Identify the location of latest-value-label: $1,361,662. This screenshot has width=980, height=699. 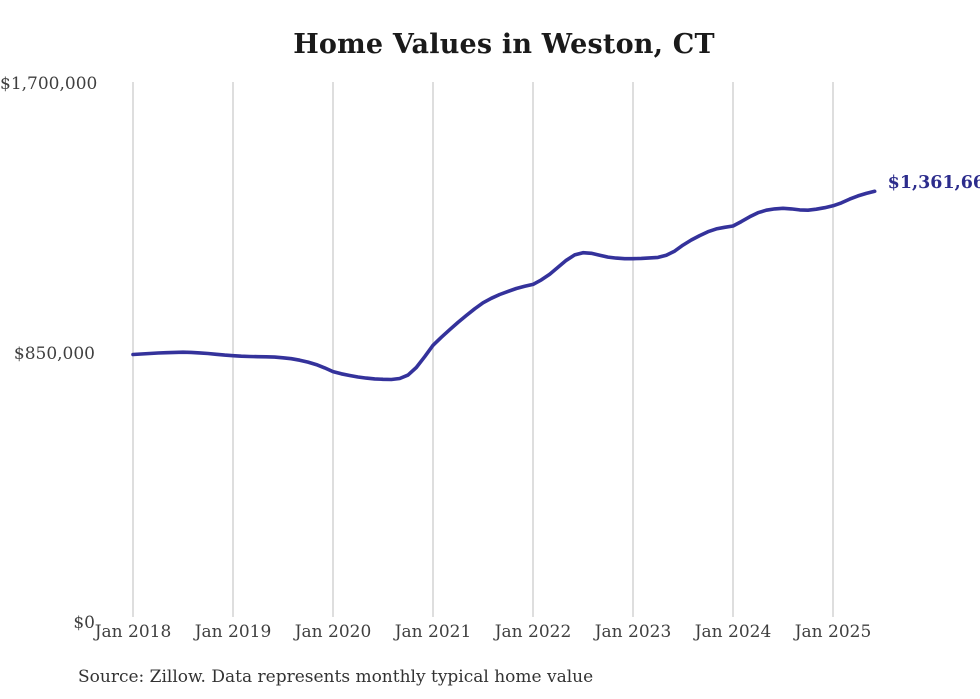
(933, 183).